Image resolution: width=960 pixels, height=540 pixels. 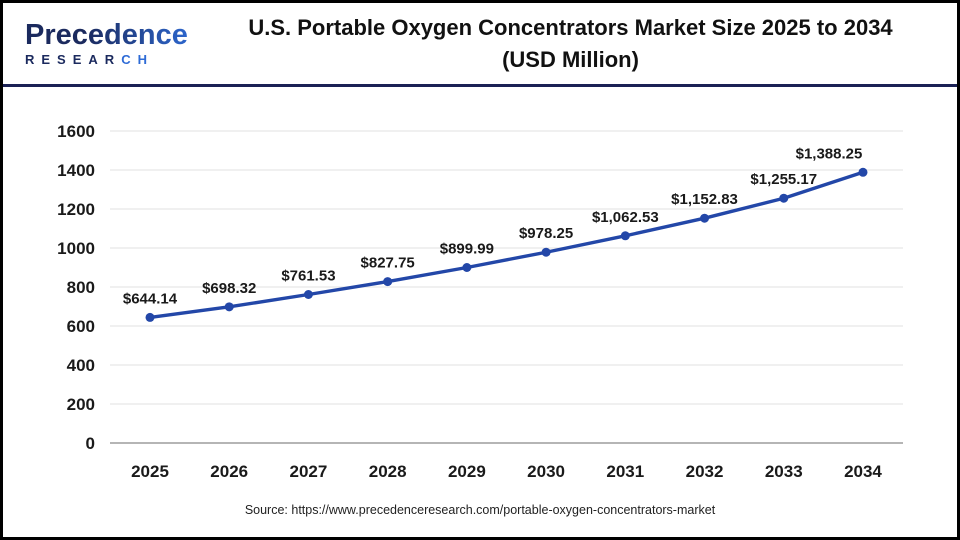 What do you see at coordinates (467, 249) in the screenshot?
I see `data-point-label: $899.99` at bounding box center [467, 249].